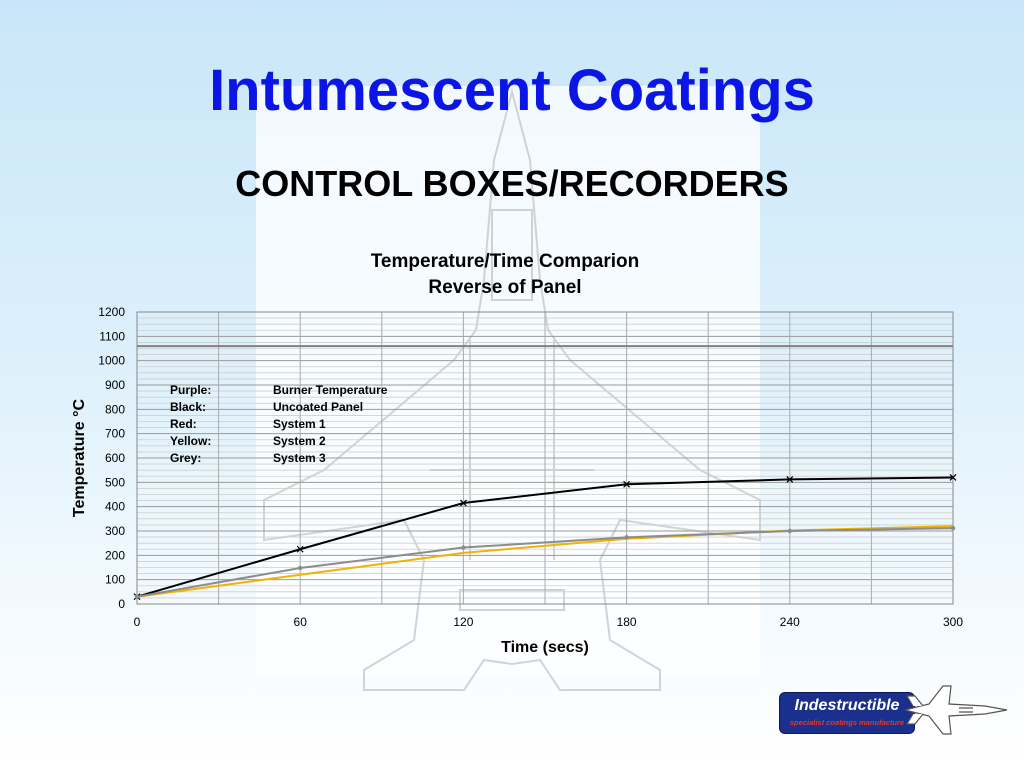 The height and width of the screenshot is (768, 1024). I want to click on y-axis-ticks: 0 100 200 300 400 500 600 700 800 900 1000 1100 1200, so click(111, 458).